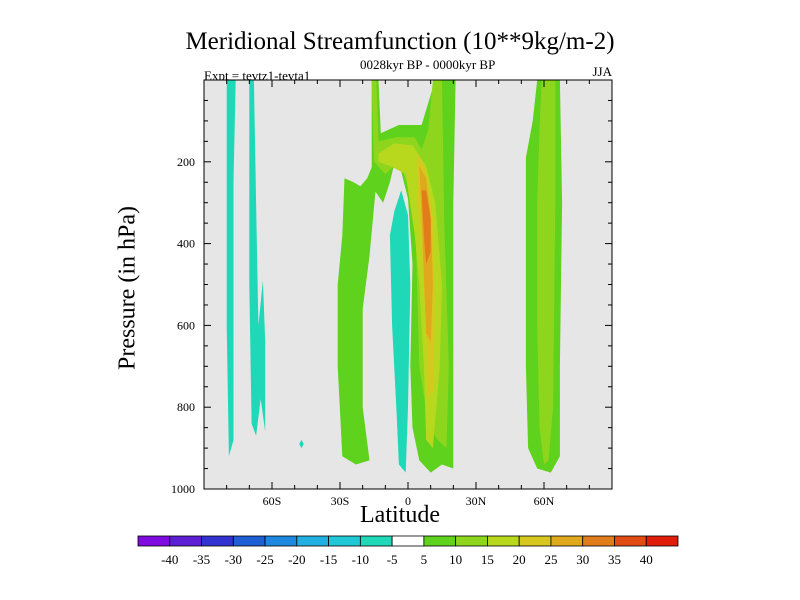  I want to click on colorbar-label: 40, so click(646, 559).